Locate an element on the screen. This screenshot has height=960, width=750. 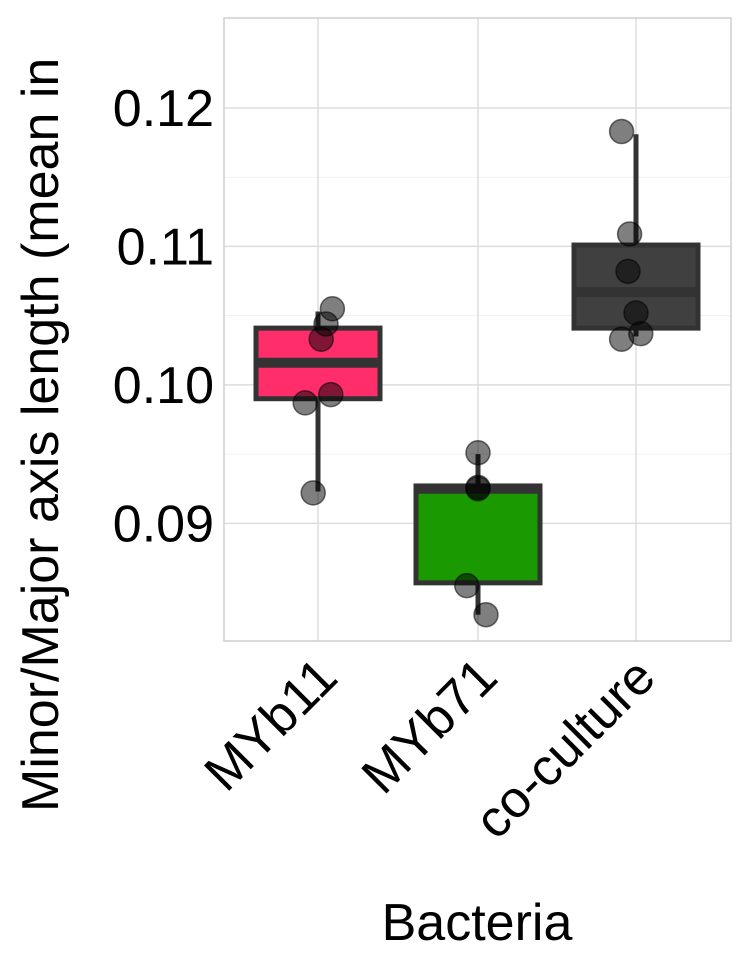
y-axis-tick-labels: 0.09 0.10 0.11 0.12 is located at coordinates (163, 316).